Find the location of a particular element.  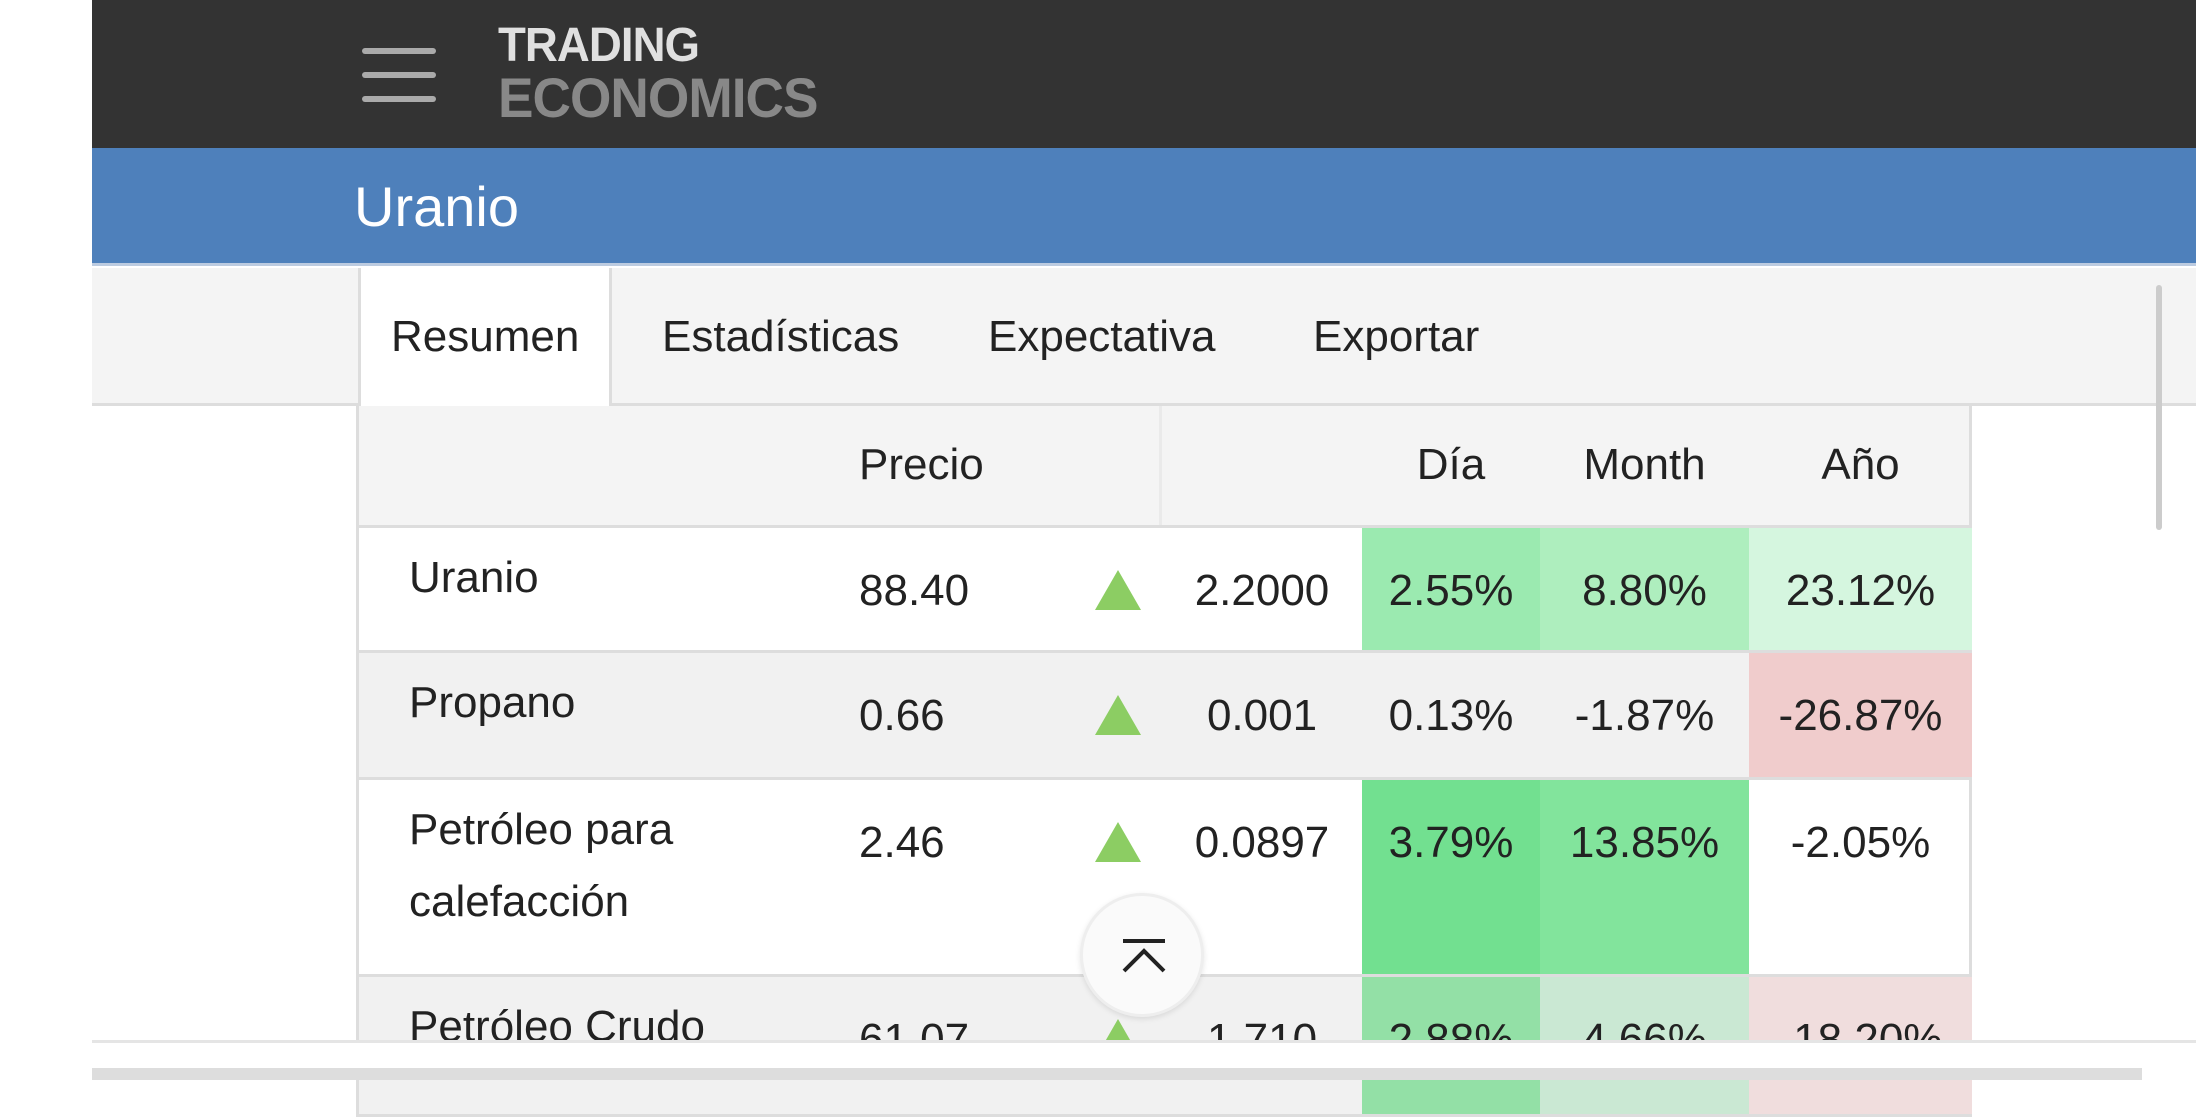

vertical-scrollbar is located at coordinates (2159, 407).